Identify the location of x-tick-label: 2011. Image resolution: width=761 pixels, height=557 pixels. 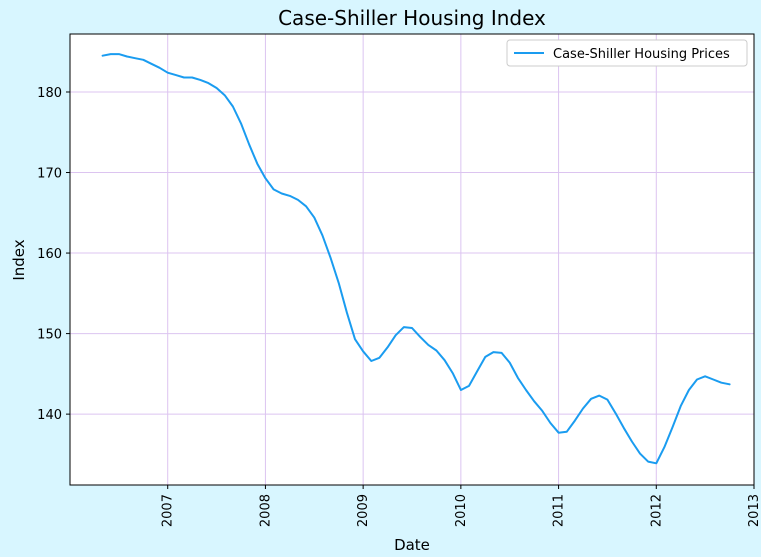
(559, 510).